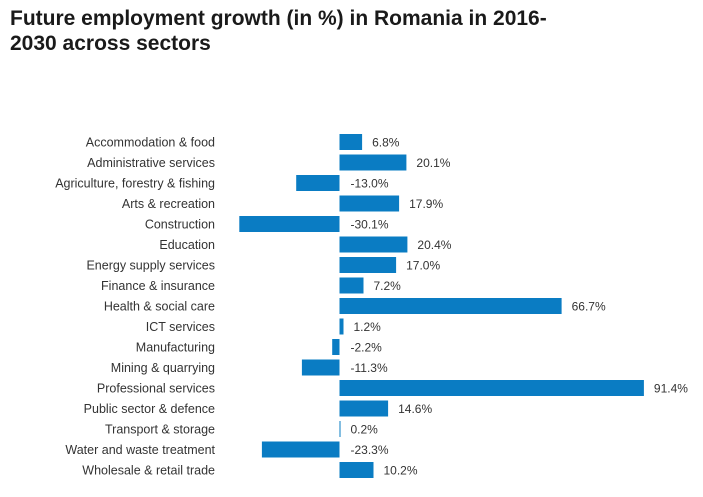 This screenshot has height=497, width=703. Describe the element at coordinates (370, 184) in the screenshot. I see `value-label: -13.0%` at that location.